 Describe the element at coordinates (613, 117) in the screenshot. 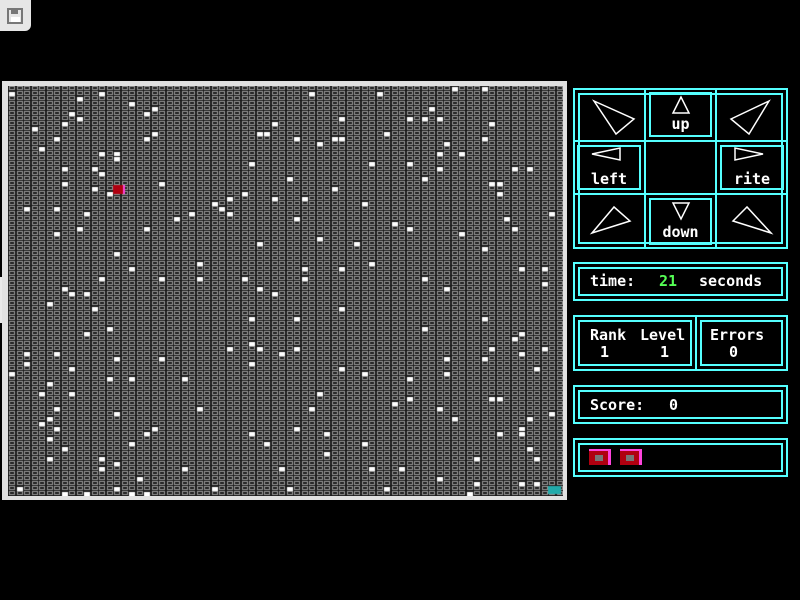

I see `arrow-up-left-icon` at that location.